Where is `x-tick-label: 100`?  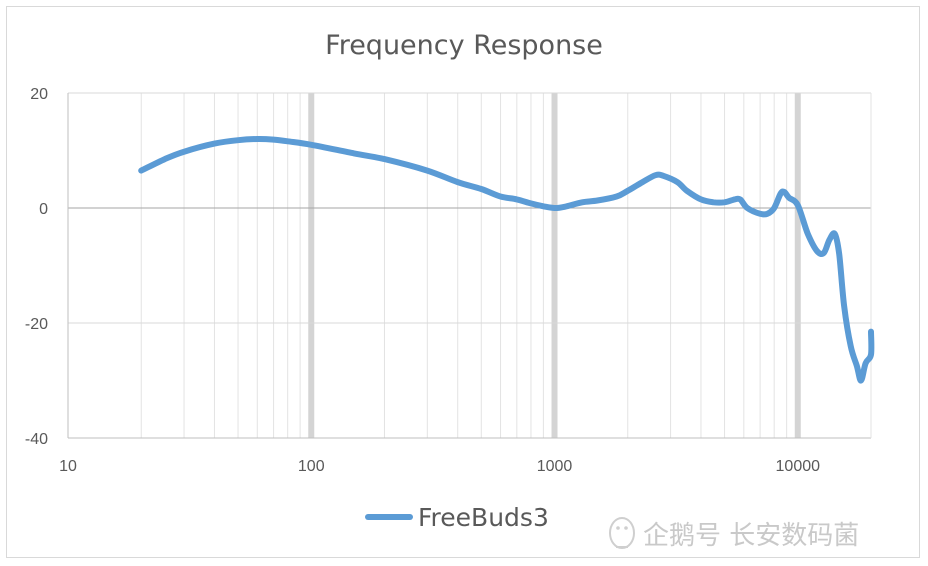
x-tick-label: 100 is located at coordinates (311, 466).